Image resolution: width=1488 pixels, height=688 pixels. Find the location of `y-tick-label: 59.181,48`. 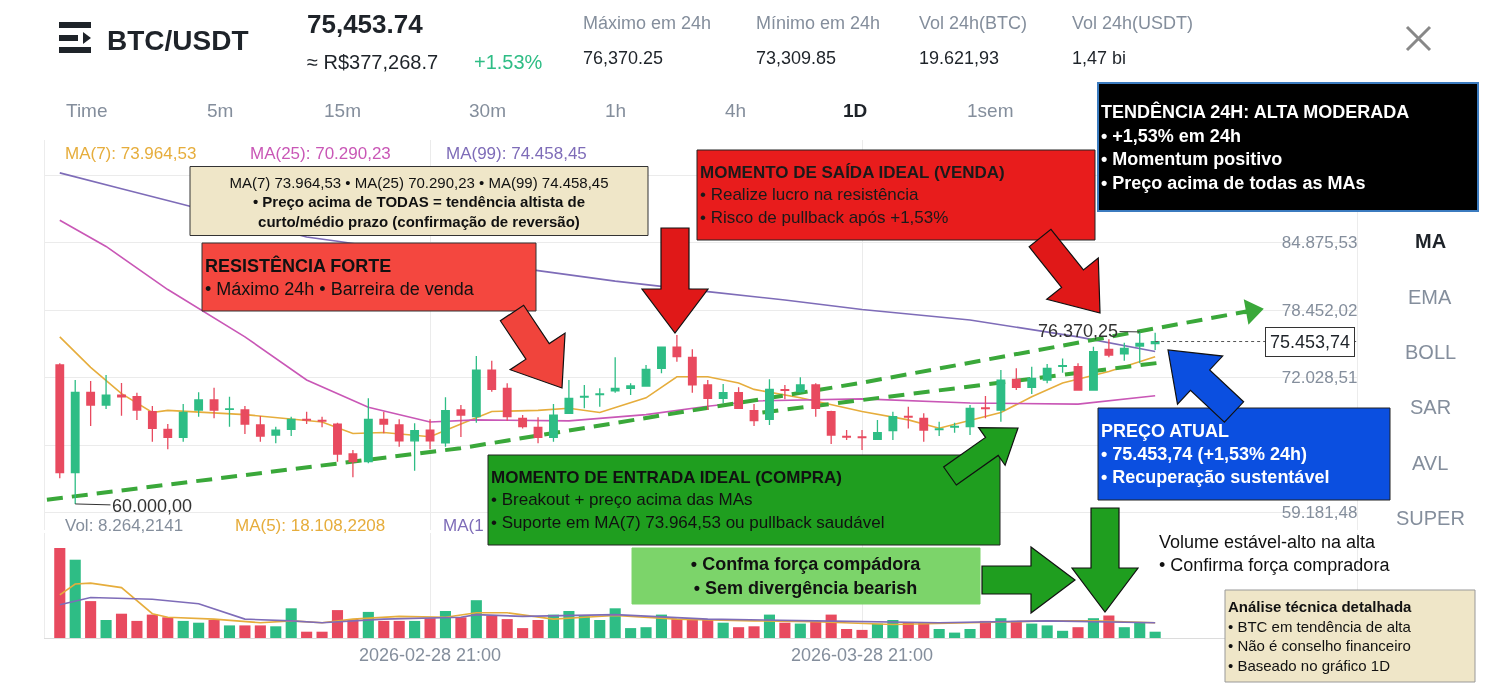

y-tick-label: 59.181,48 is located at coordinates (1319, 513).